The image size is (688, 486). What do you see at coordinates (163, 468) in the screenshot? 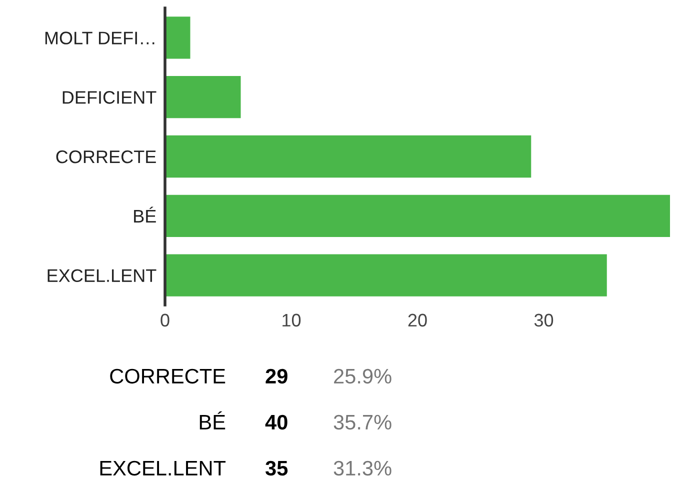
I see `text: EXCEL.LENT` at bounding box center [163, 468].